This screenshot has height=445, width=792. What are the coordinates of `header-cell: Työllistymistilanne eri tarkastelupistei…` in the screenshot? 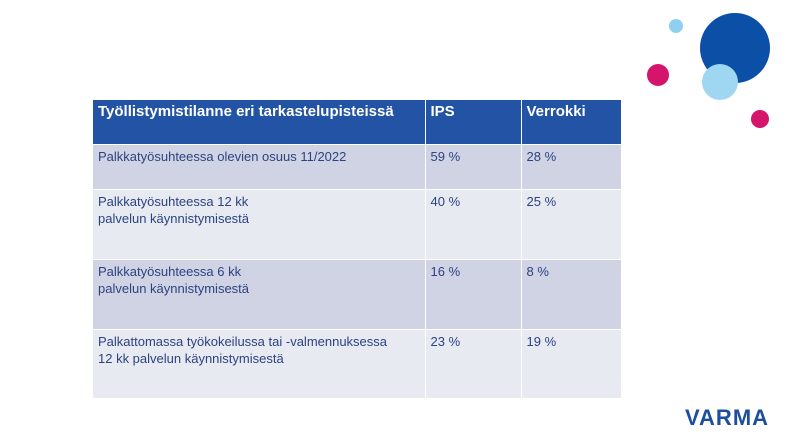 It's located at (259, 122).